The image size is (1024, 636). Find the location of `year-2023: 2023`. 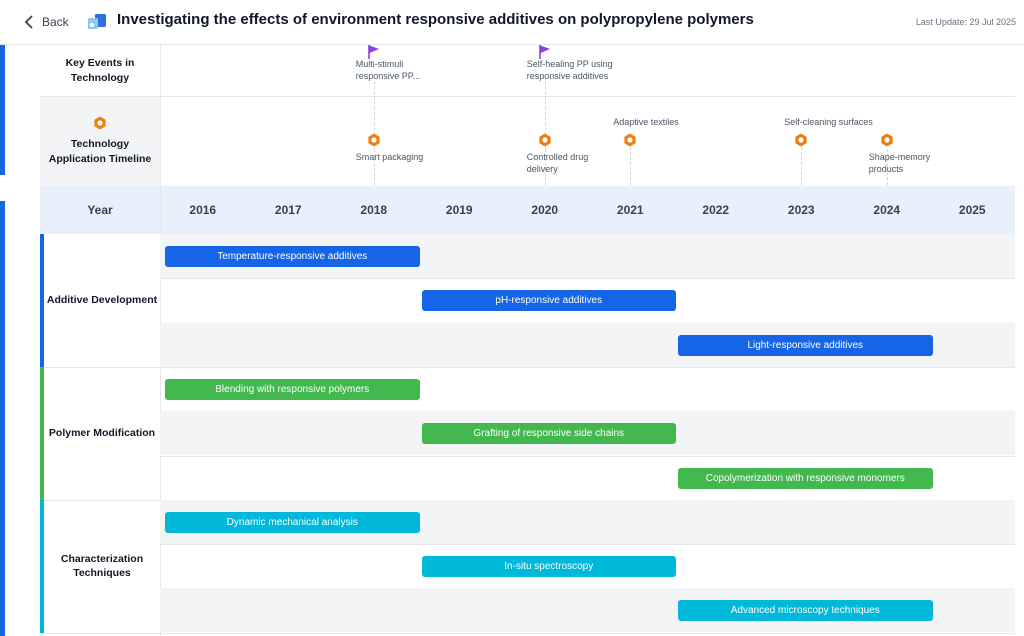

year-2023: 2023 is located at coordinates (802, 210).